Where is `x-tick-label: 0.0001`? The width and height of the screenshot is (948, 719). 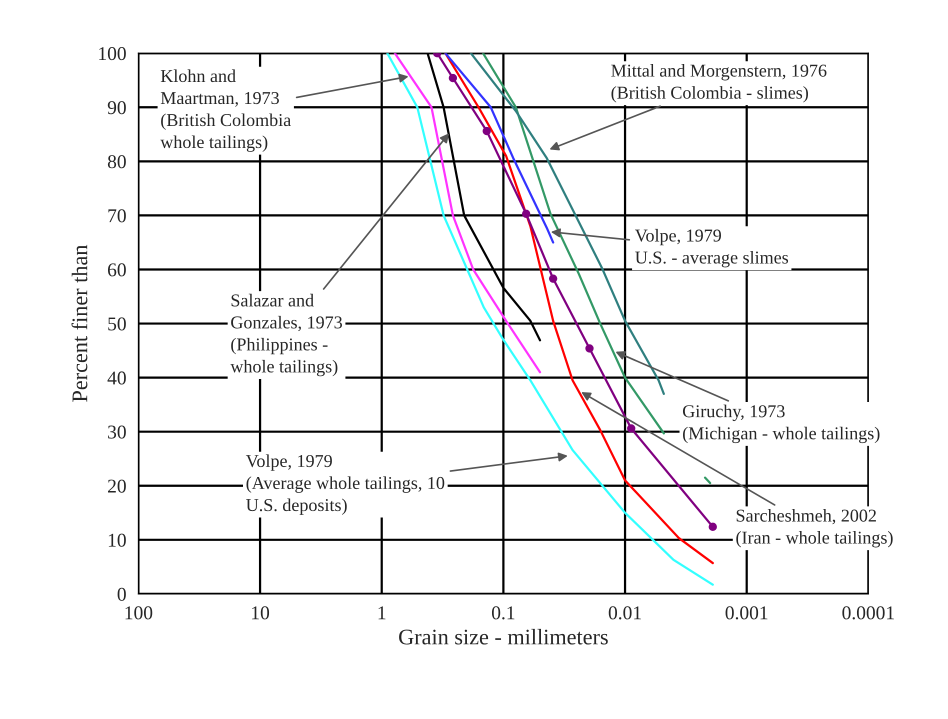
x-tick-label: 0.0001 is located at coordinates (868, 613).